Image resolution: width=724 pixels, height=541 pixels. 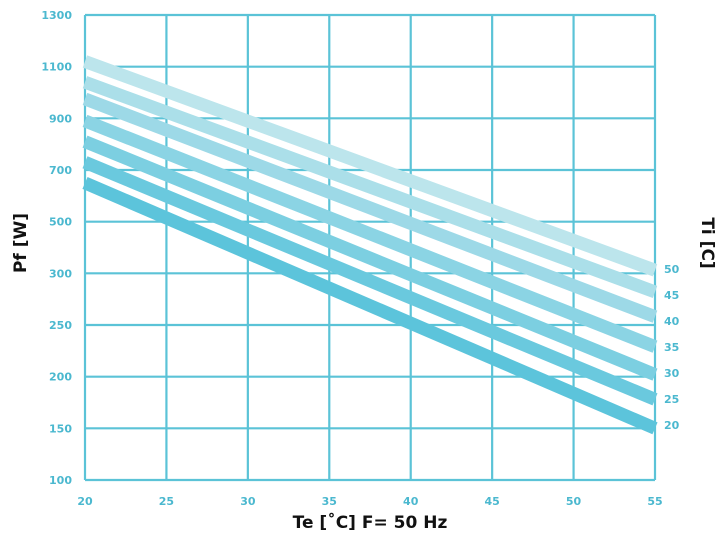 I want to click on series-label-35: 35, so click(x=671, y=347).